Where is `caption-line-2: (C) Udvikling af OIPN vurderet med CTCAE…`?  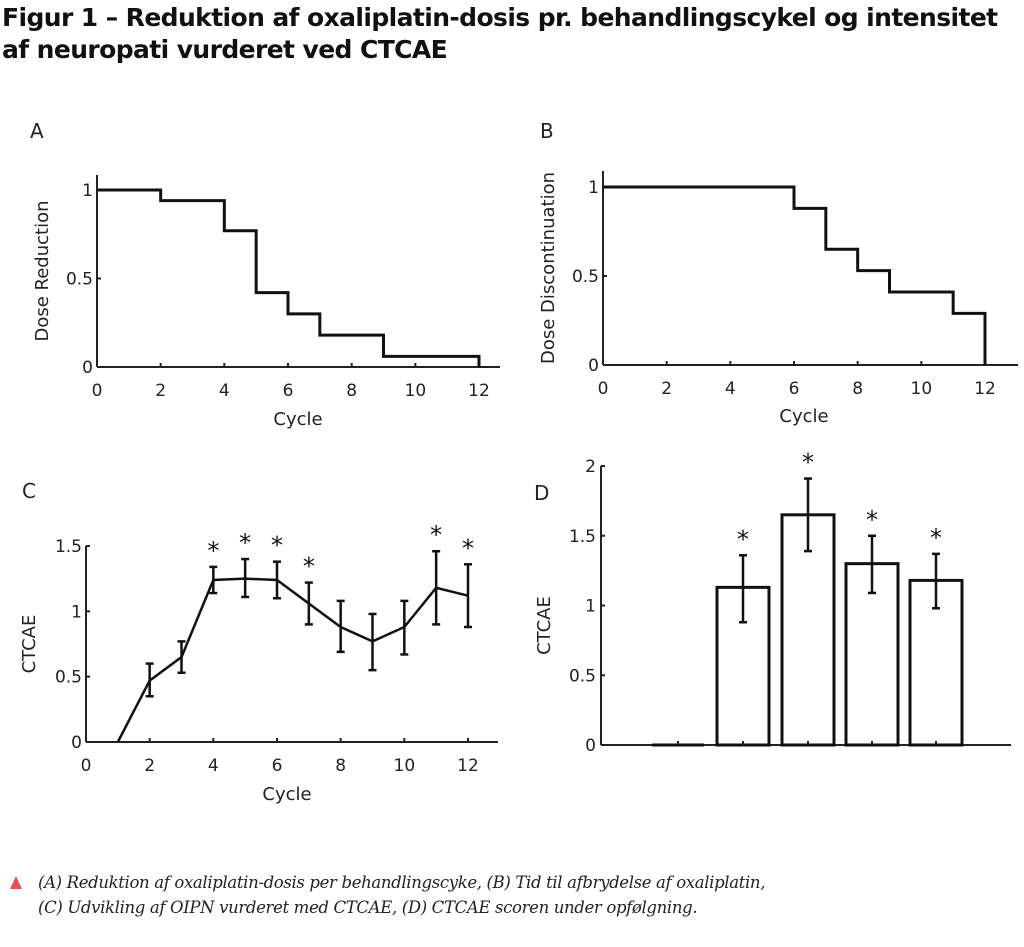
caption-line-2: (C) Udvikling af OIPN vurderet med CTCAE… is located at coordinates (368, 907).